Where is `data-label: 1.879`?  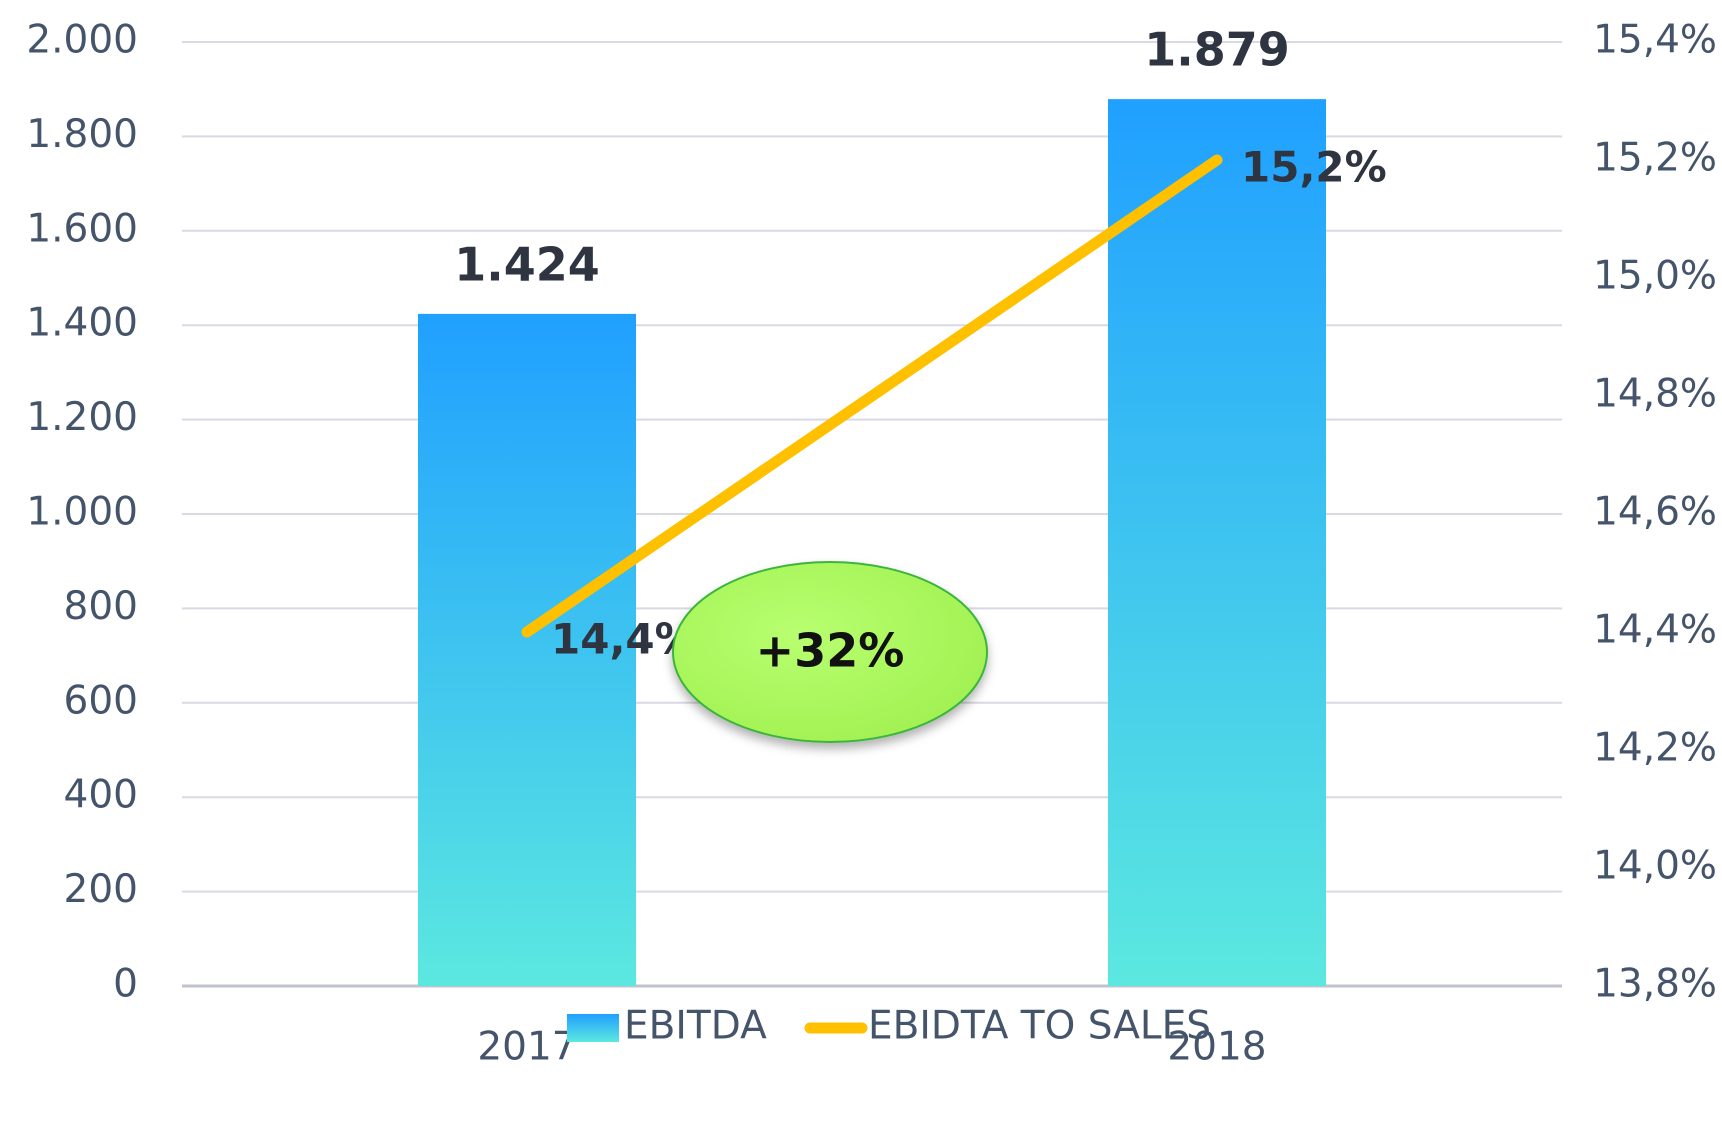 data-label: 1.879 is located at coordinates (1217, 50).